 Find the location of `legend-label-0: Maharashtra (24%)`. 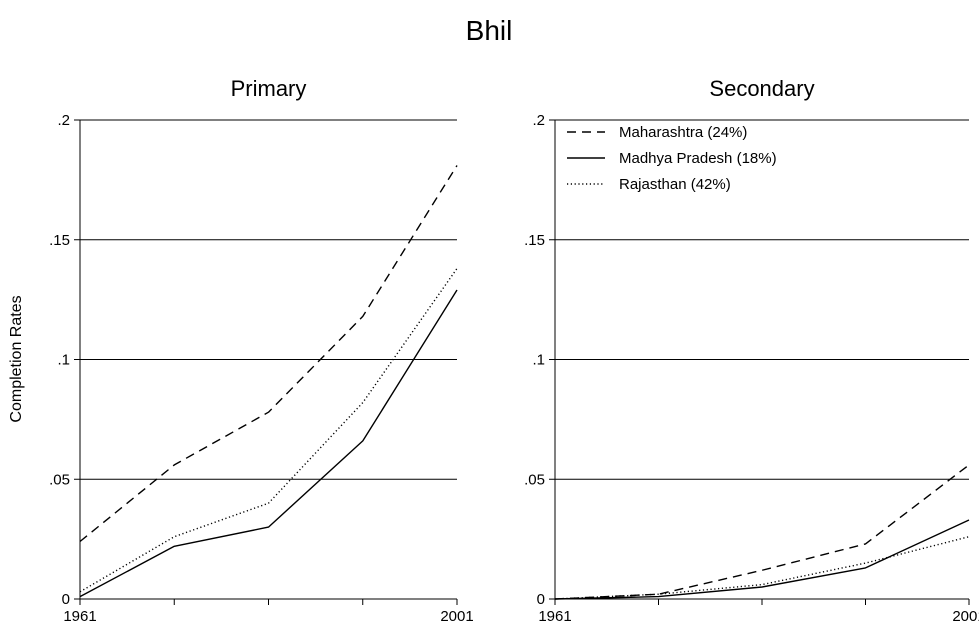

legend-label-0: Maharashtra (24%) is located at coordinates (683, 132).